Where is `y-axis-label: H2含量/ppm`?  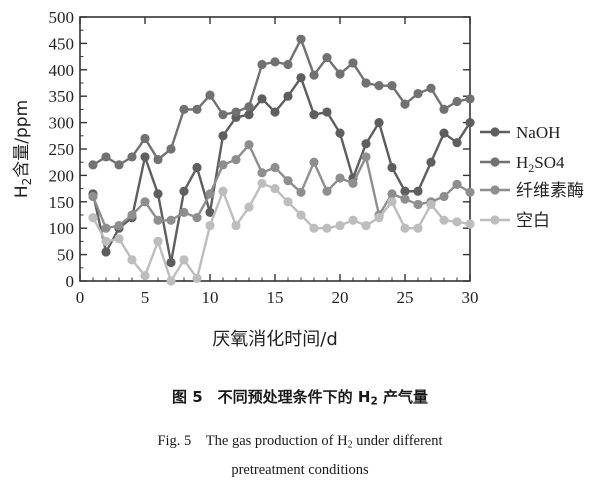
y-axis-label: H2含量/ppm is located at coordinates (23, 149).